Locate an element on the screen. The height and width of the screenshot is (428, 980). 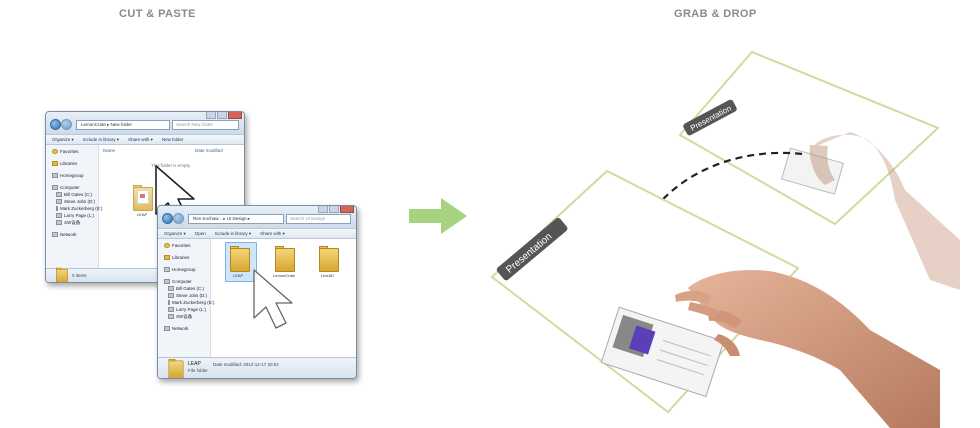
right-arrow-icon is located at coordinates (438, 216).